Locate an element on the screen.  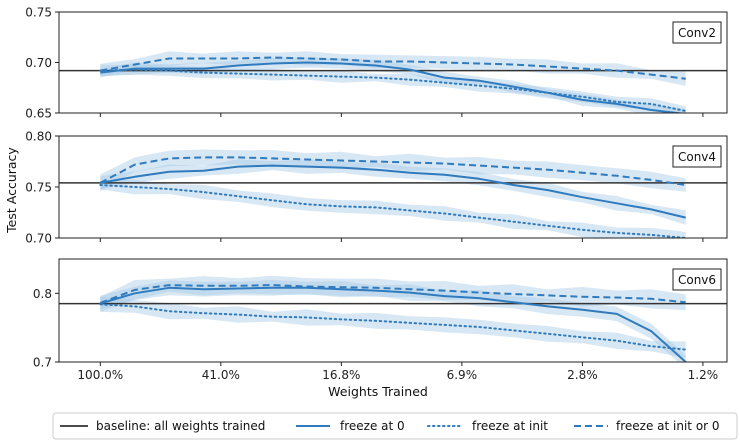
panel-conv2-name-box: Conv2 is located at coordinates (697, 32).